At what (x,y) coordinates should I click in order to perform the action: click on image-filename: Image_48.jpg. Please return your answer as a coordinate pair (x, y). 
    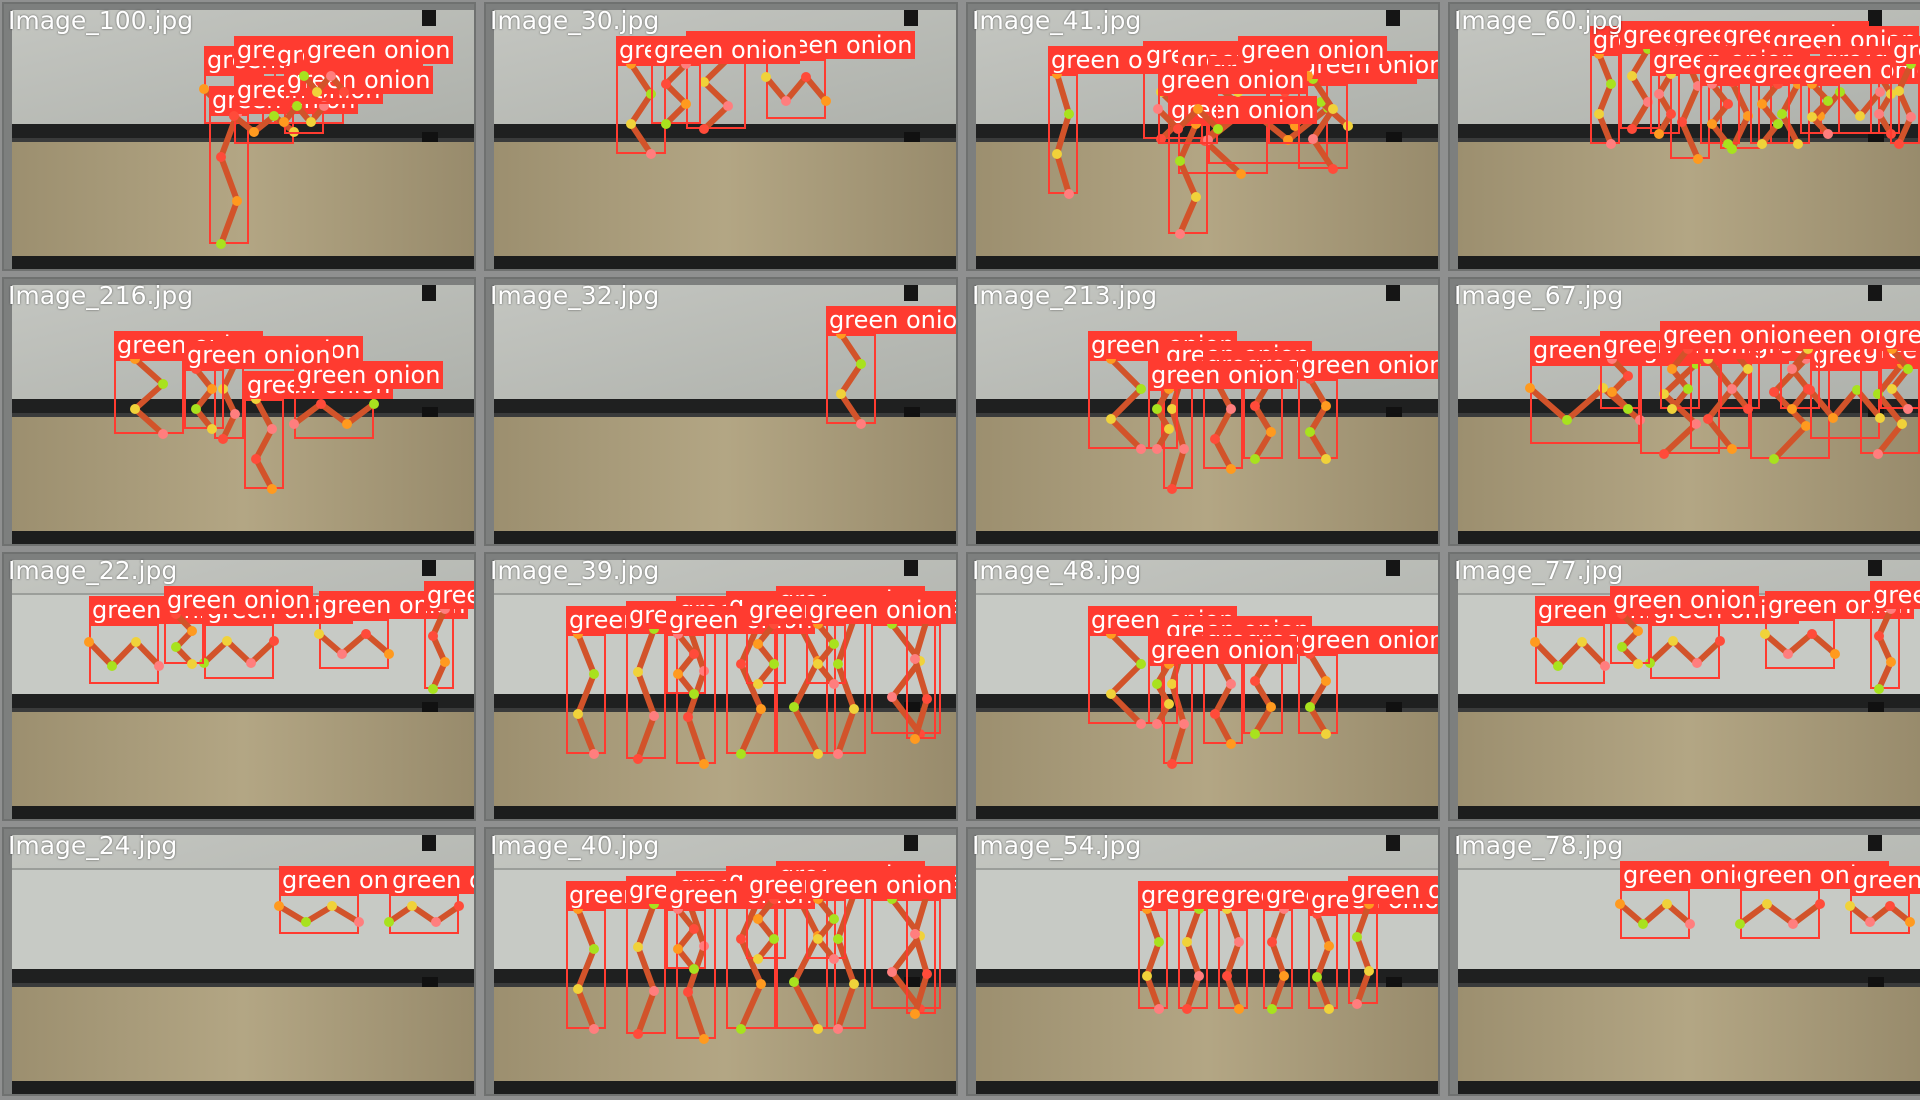
    Looking at the image, I should click on (1057, 570).